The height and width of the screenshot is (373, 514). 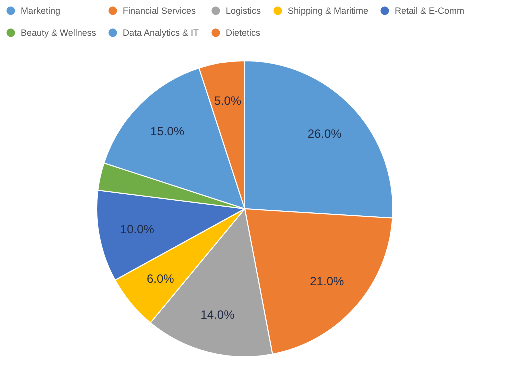 What do you see at coordinates (244, 33) in the screenshot?
I see `legend-label: Dietetics` at bounding box center [244, 33].